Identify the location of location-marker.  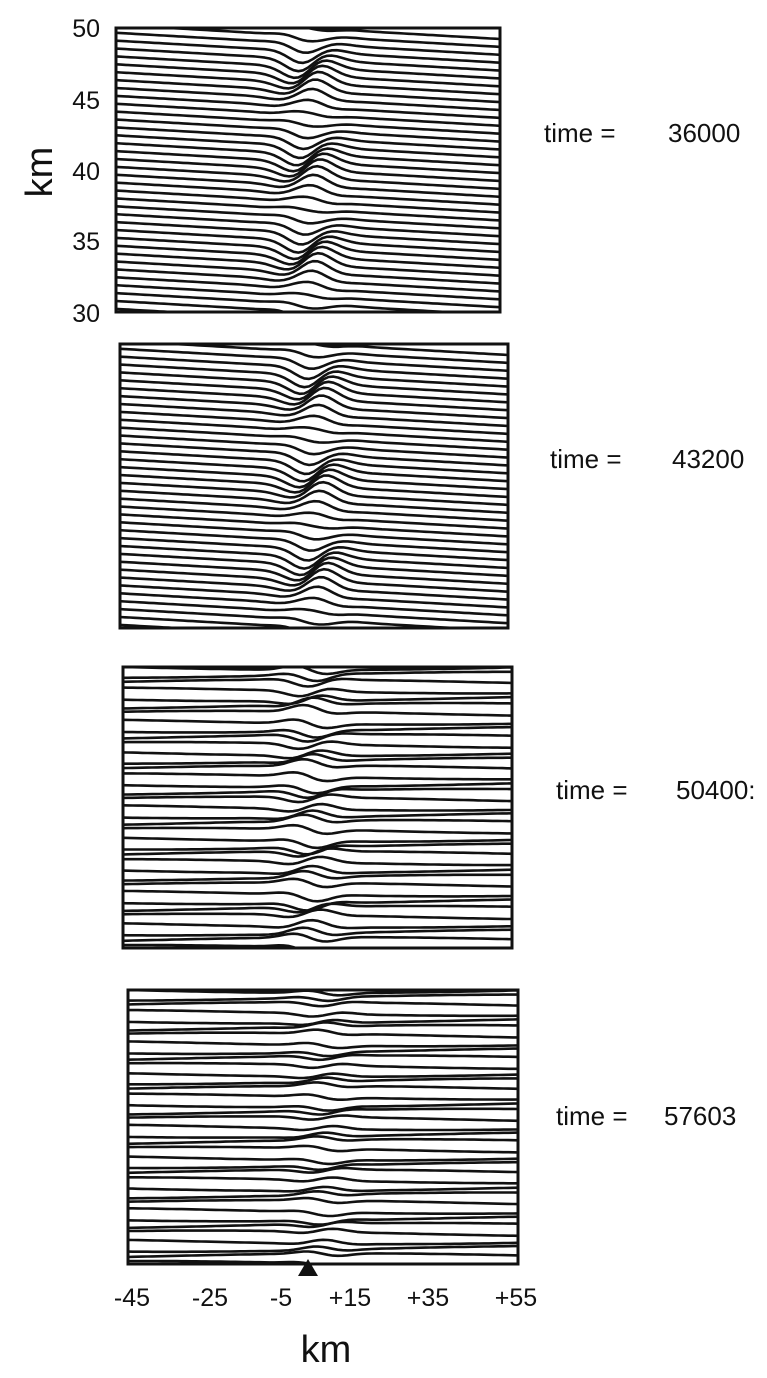
(308, 1267).